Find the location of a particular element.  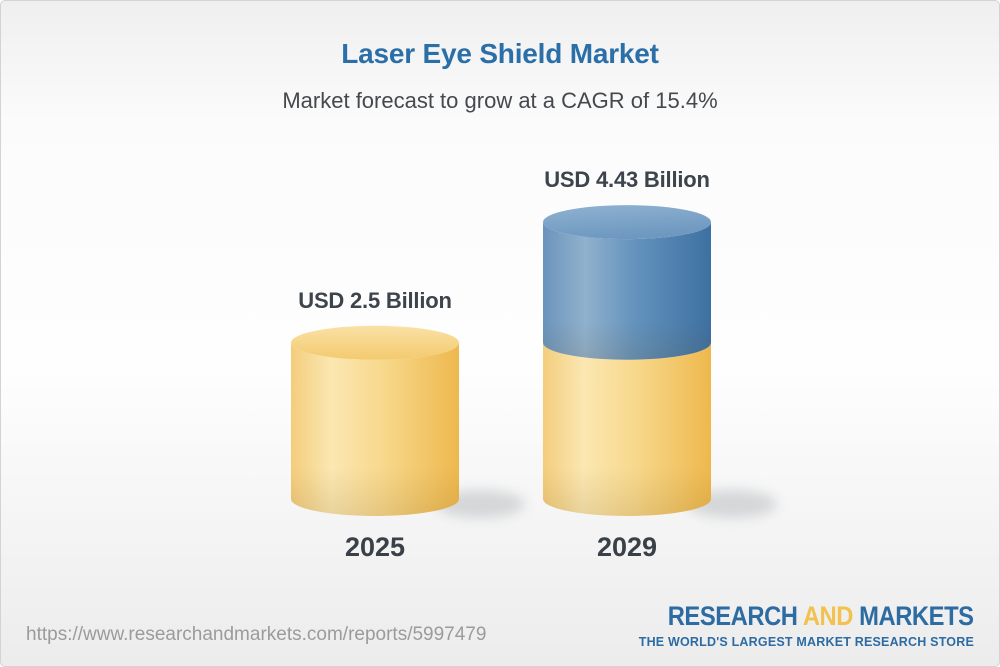

logo-word-and: AND is located at coordinates (828, 616).